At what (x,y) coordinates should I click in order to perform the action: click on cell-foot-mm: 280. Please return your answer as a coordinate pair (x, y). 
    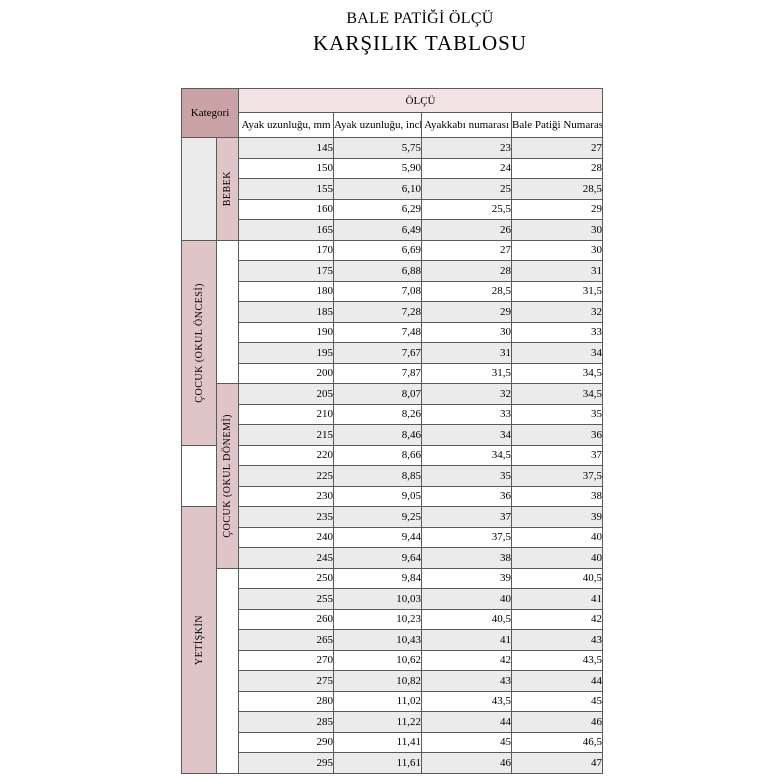
    Looking at the image, I should click on (286, 701).